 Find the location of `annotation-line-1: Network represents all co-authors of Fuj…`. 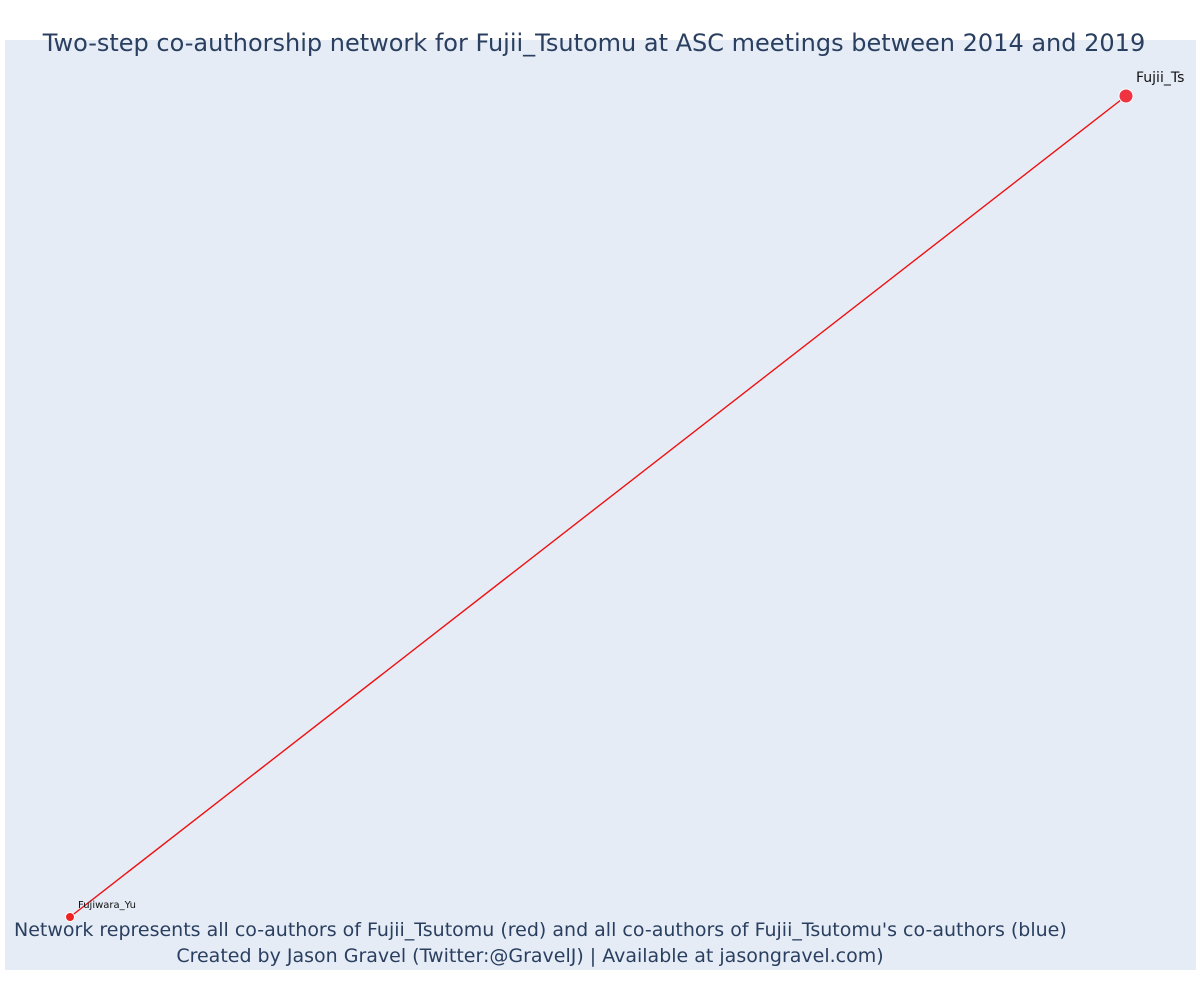

annotation-line-1: Network represents all co-authors of Fuj… is located at coordinates (540, 930).